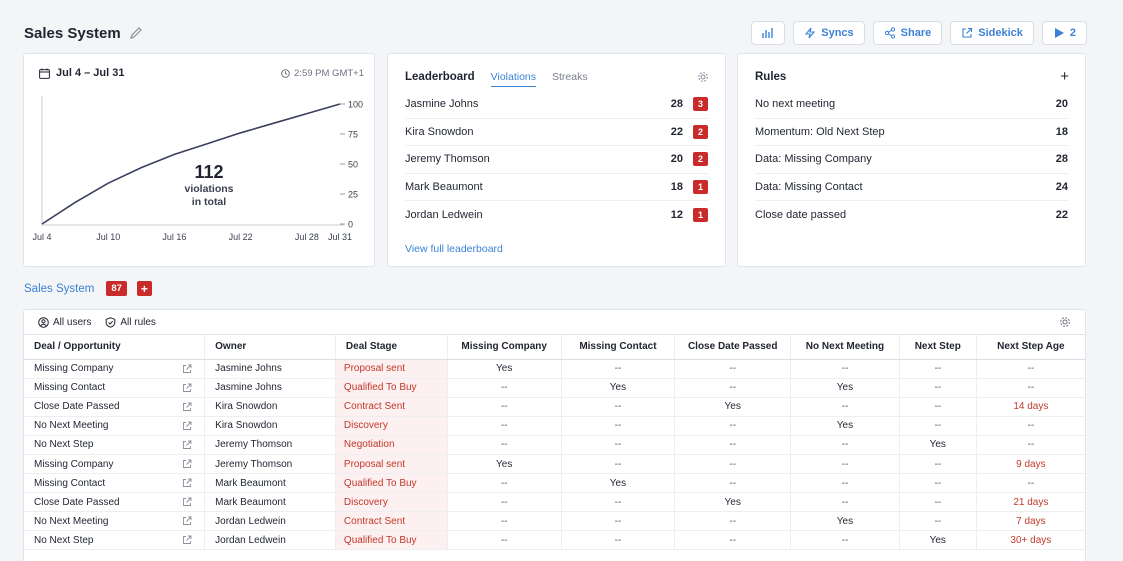  Describe the element at coordinates (270, 502) in the screenshot. I see `owner-cell: Mark Beaumont` at that location.